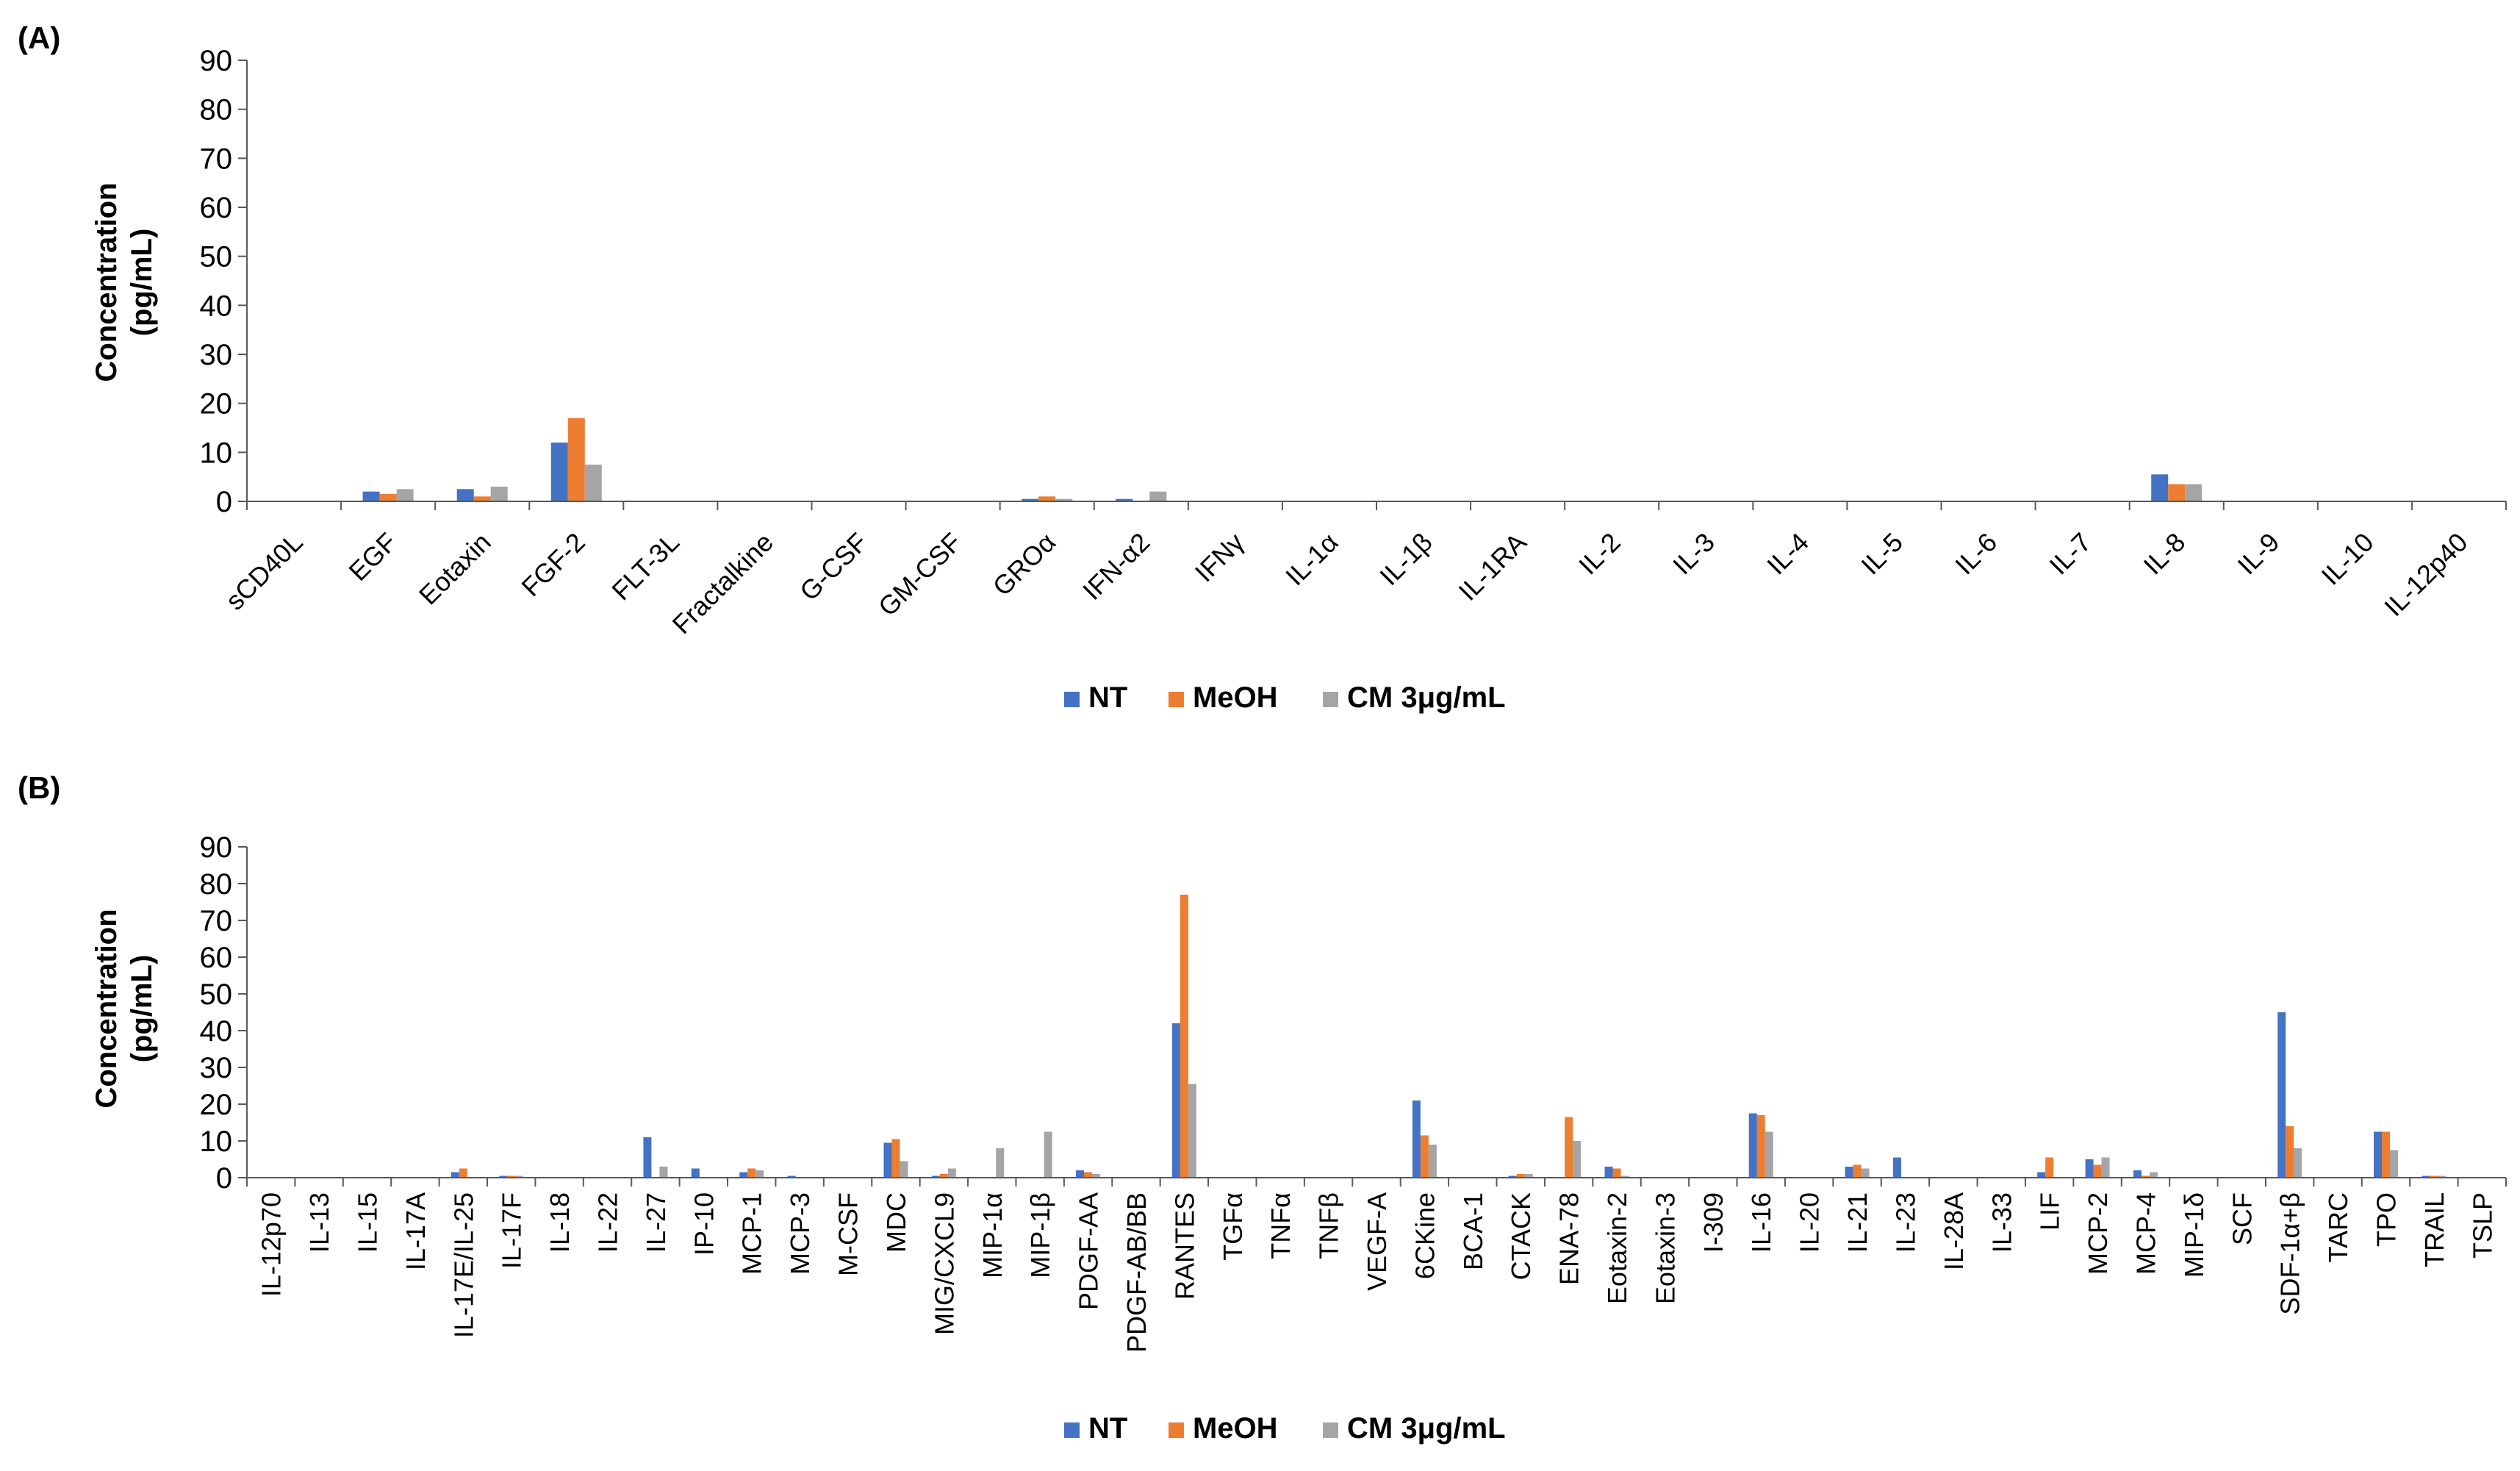 The width and height of the screenshot is (2520, 1471). What do you see at coordinates (944, 1176) in the screenshot?
I see `bar-meoh-mig-cxcl9-b` at bounding box center [944, 1176].